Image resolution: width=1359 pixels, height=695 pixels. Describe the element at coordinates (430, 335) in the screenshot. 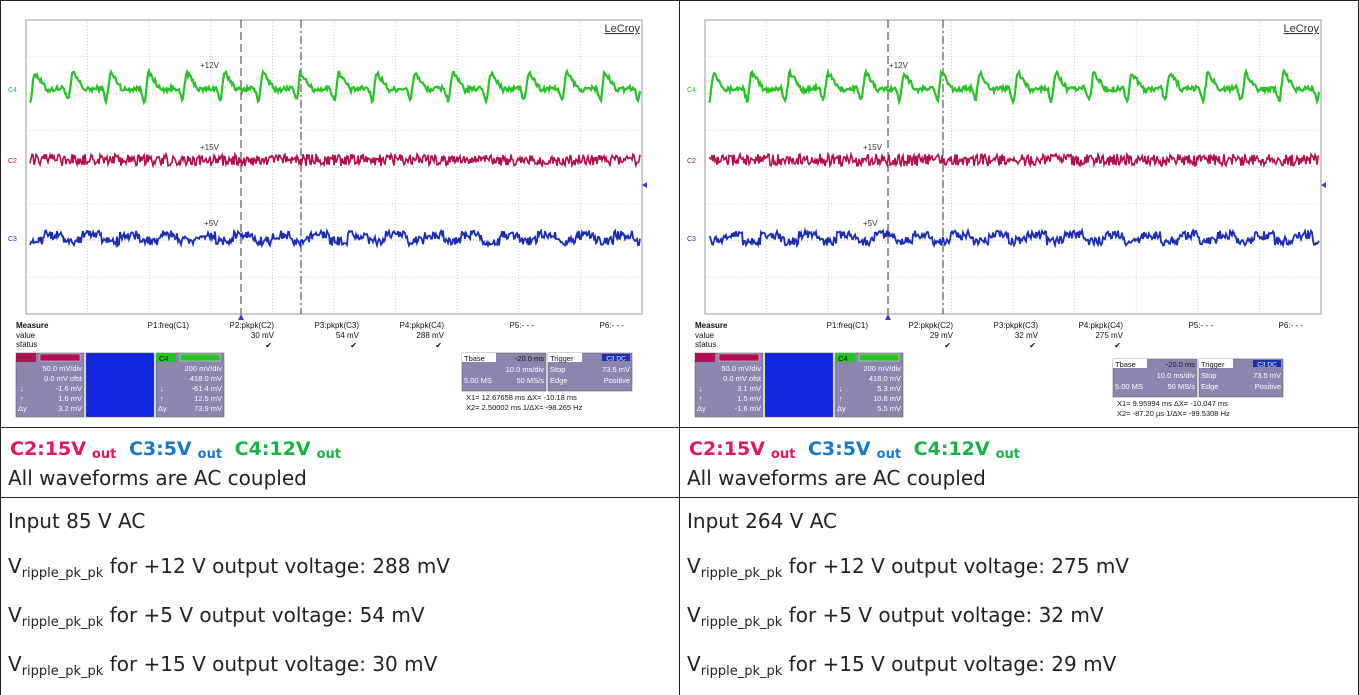

I see `measure-value-p4: 288 mV` at that location.